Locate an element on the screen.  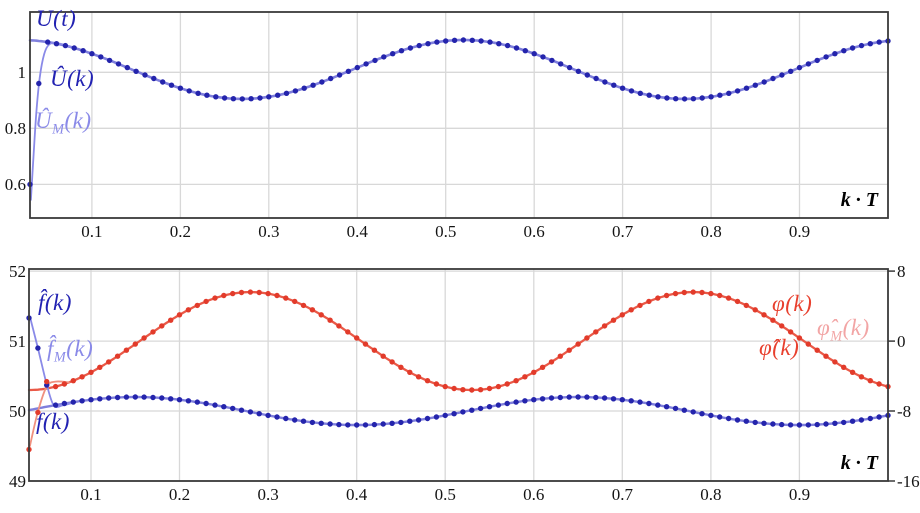
label-text: φ̂(k) is located at coordinates (779, 347).